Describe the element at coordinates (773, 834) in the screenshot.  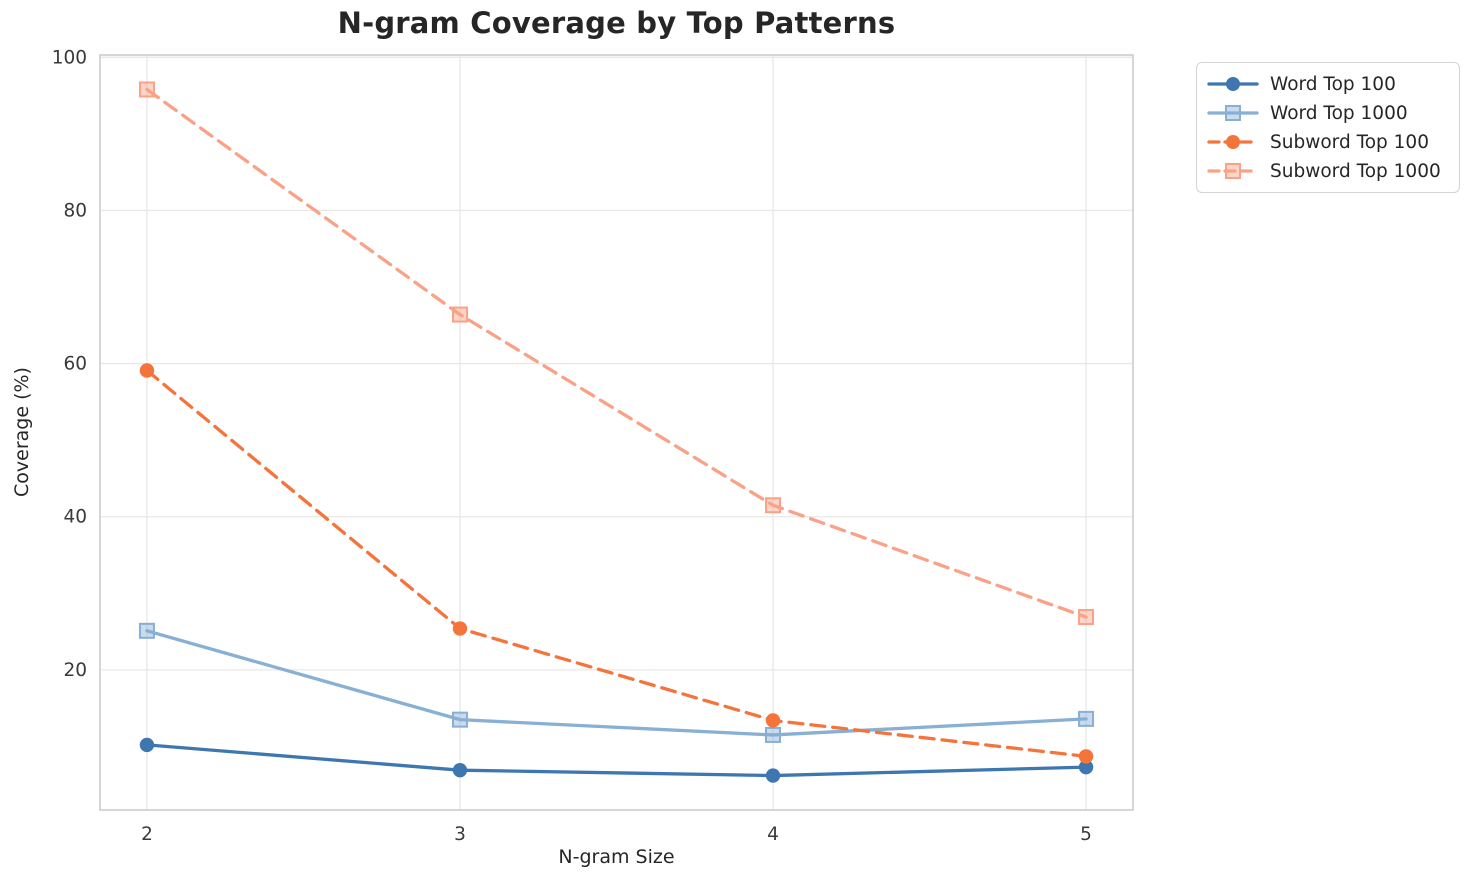
I see `x-tick-label: 4` at that location.